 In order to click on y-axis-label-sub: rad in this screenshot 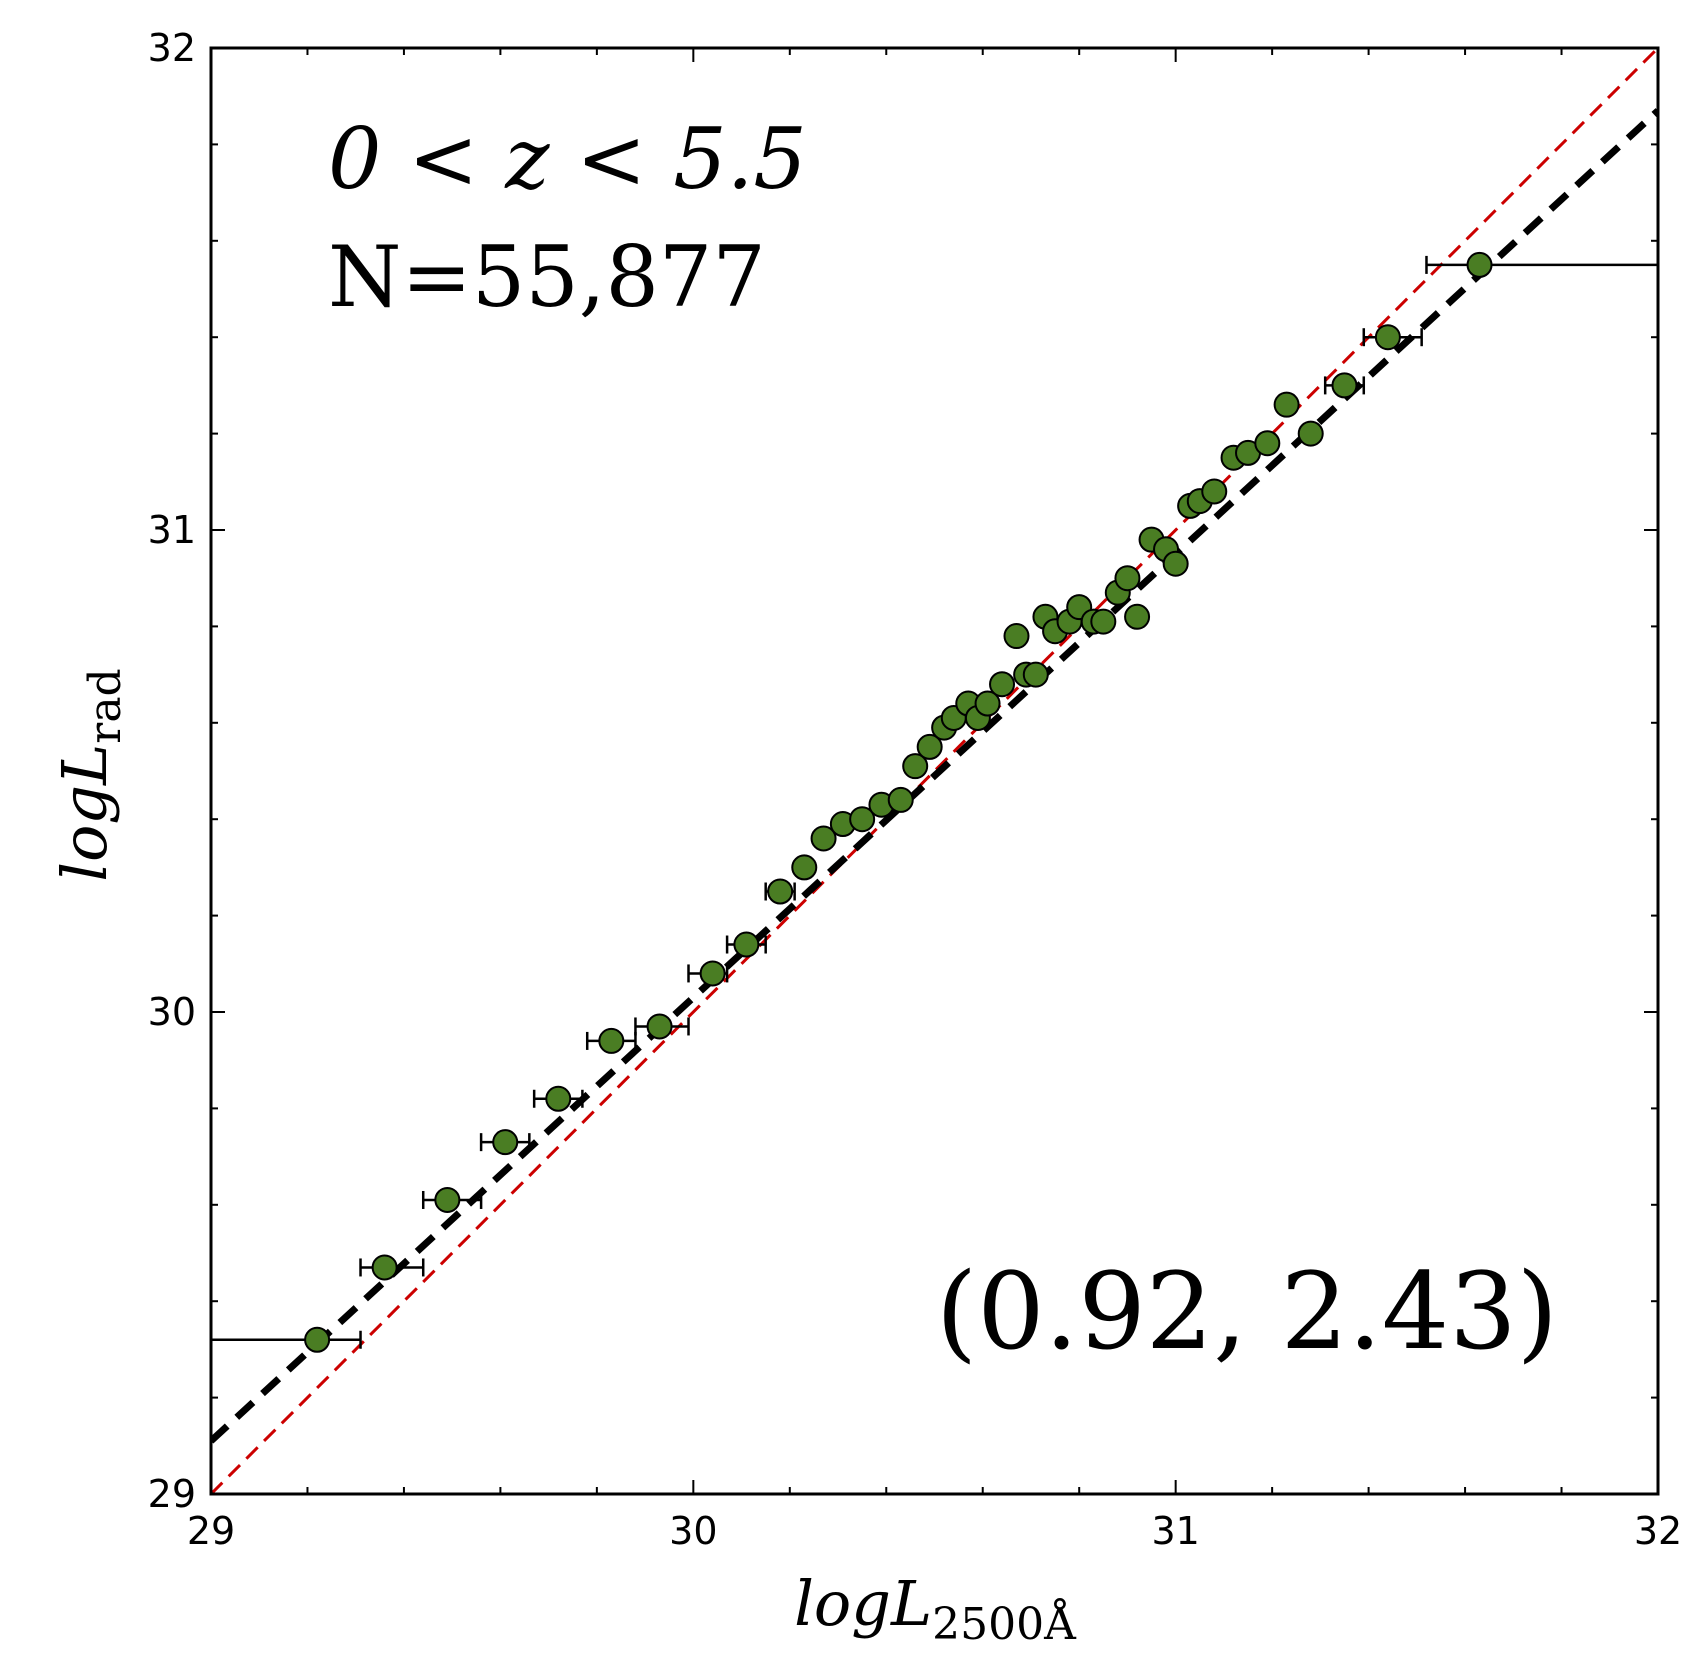, I will do `click(105, 705)`.